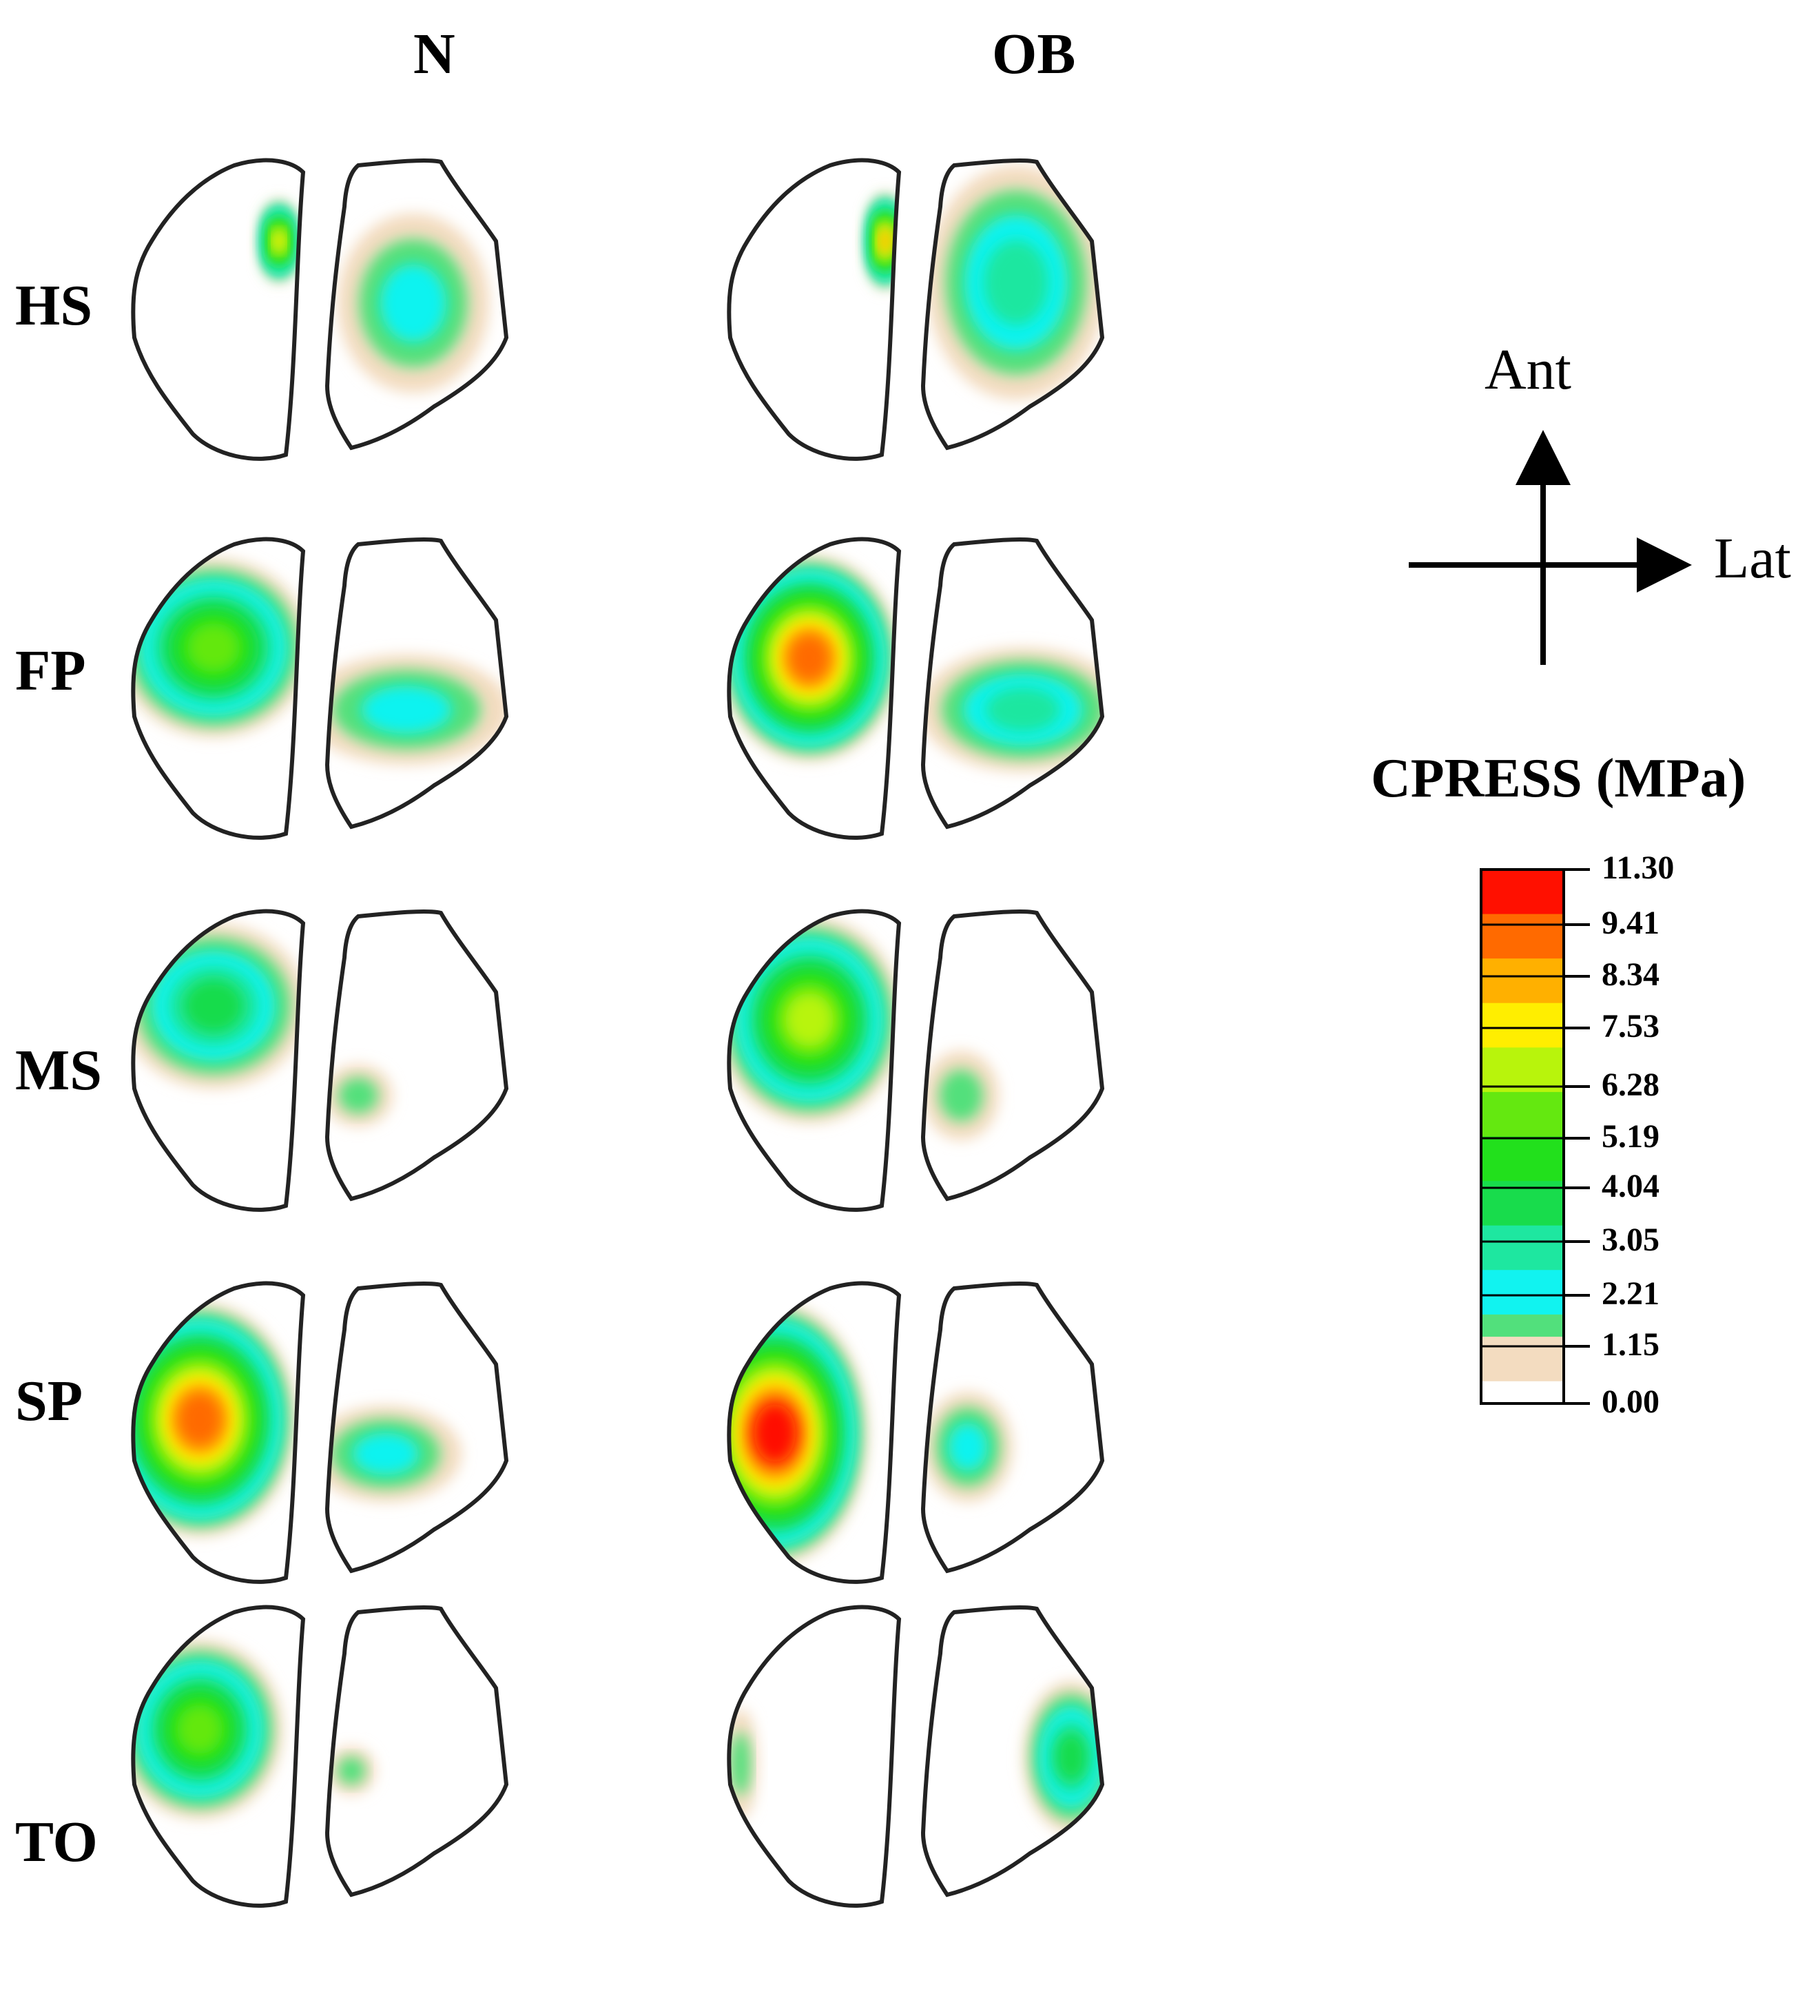 Image resolution: width=1820 pixels, height=2016 pixels. I want to click on row-label-sp: SP, so click(49, 1401).